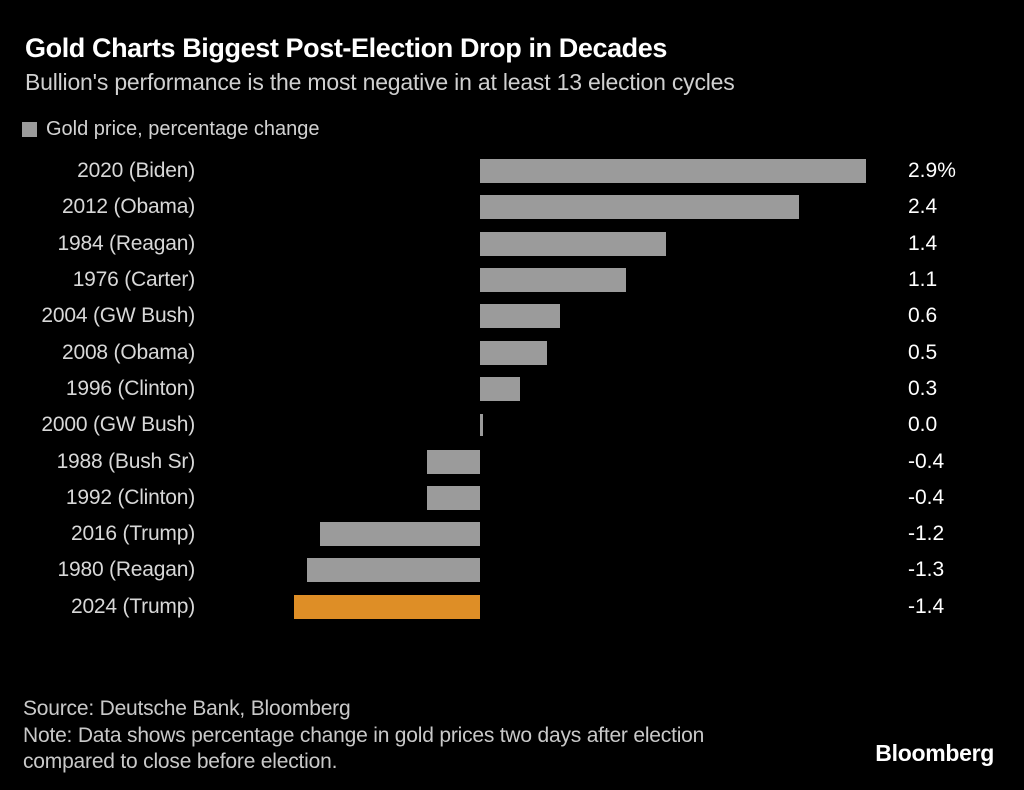  I want to click on value-label: 0.0, so click(923, 425).